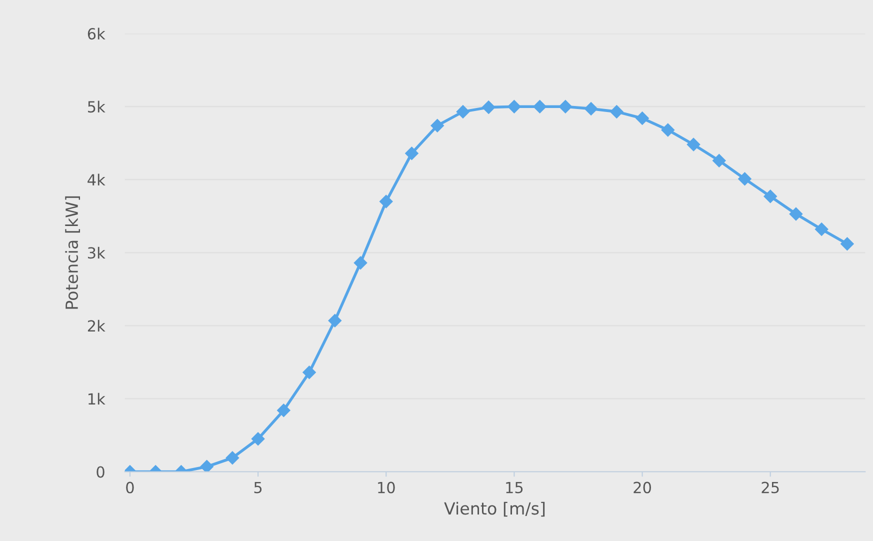  I want to click on x-axis-title: Viento [m/s], so click(494, 509).